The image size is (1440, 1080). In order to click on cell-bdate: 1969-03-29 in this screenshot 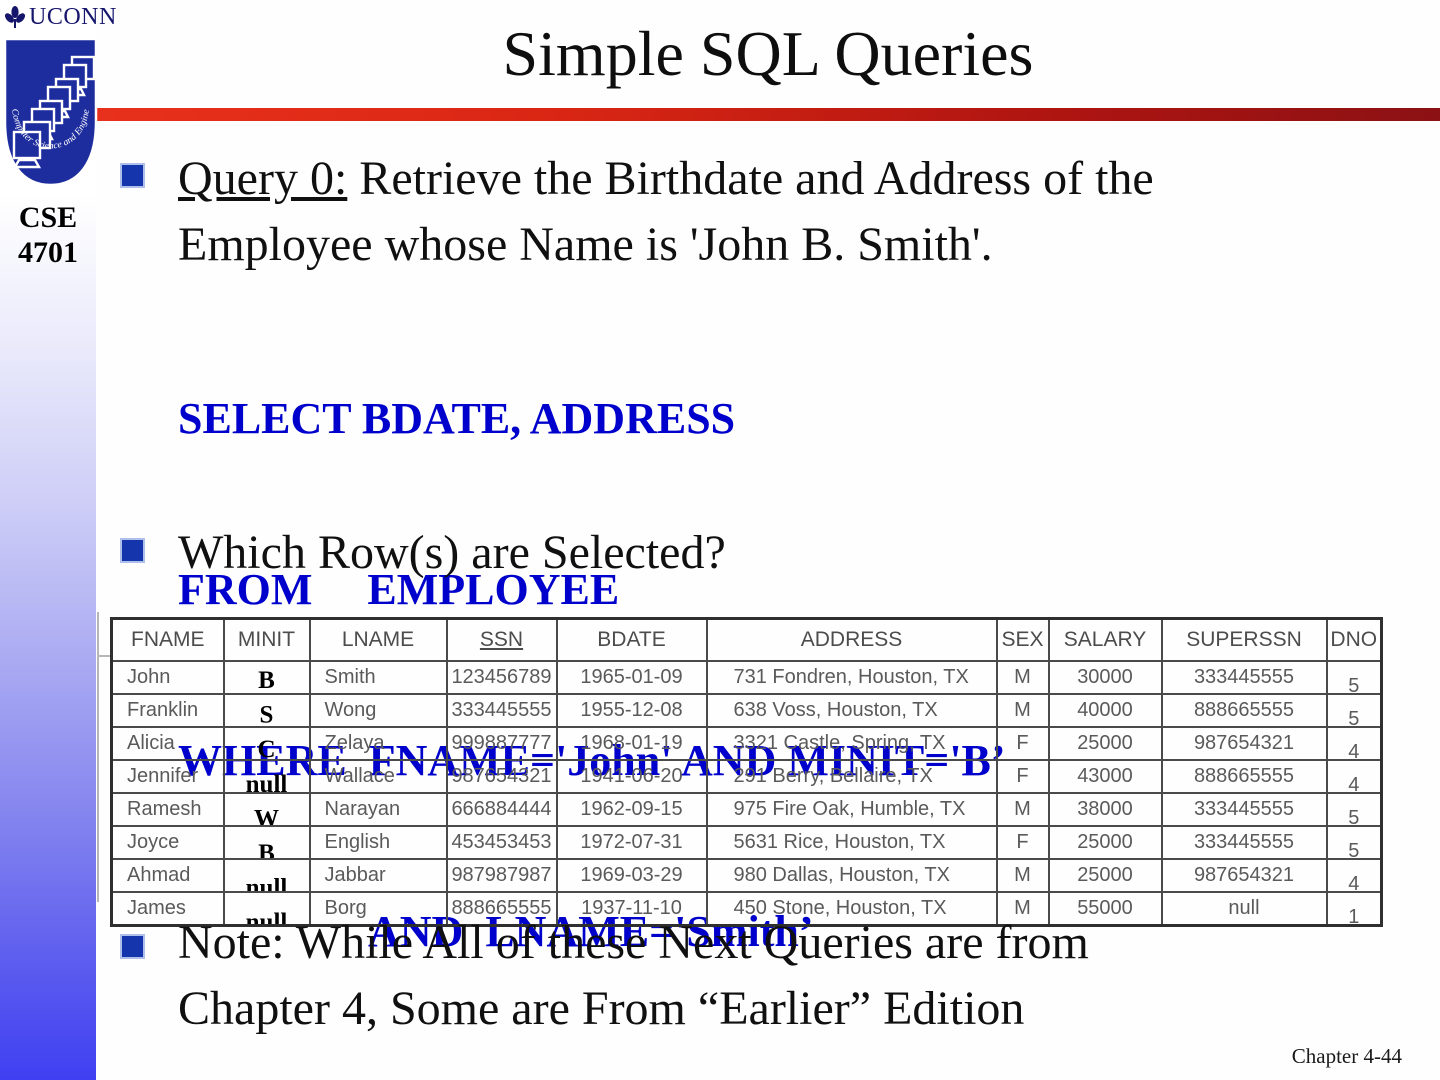, I will do `click(631, 875)`.